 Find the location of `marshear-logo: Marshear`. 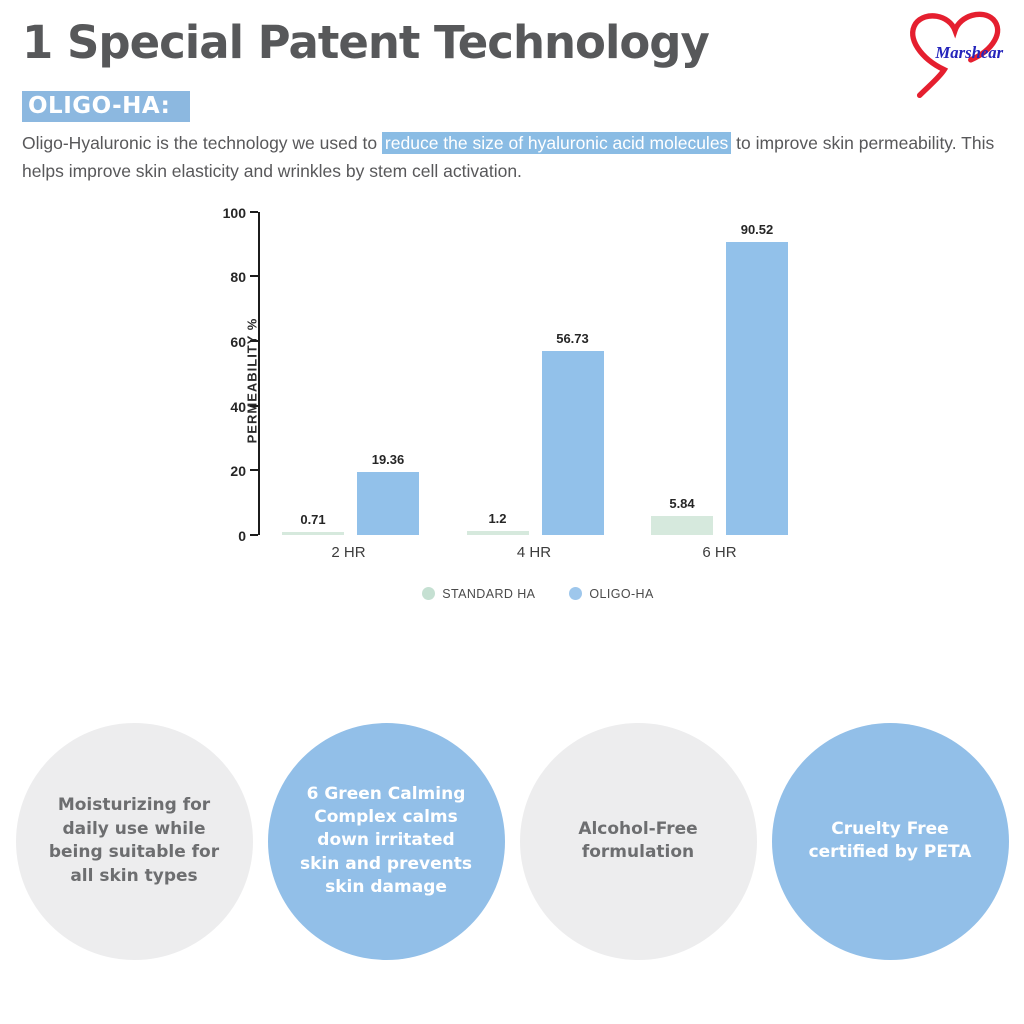

marshear-logo: Marshear is located at coordinates (957, 55).